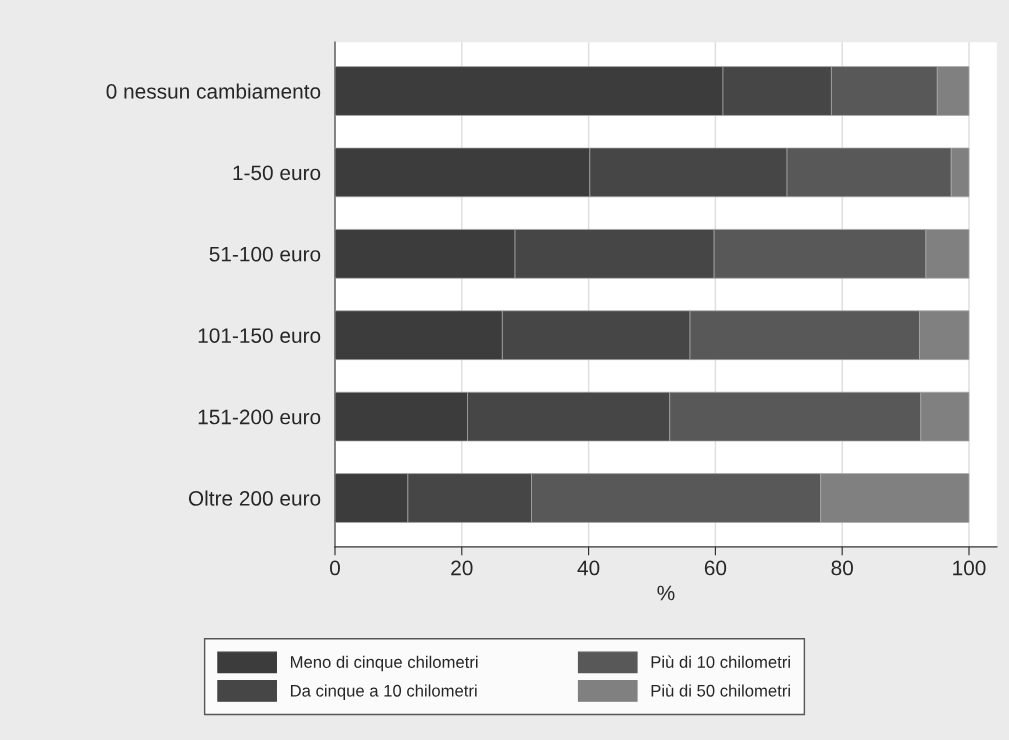 The image size is (1009, 740). Describe the element at coordinates (259, 335) in the screenshot. I see `y-tick-label: 101-150 euro` at that location.